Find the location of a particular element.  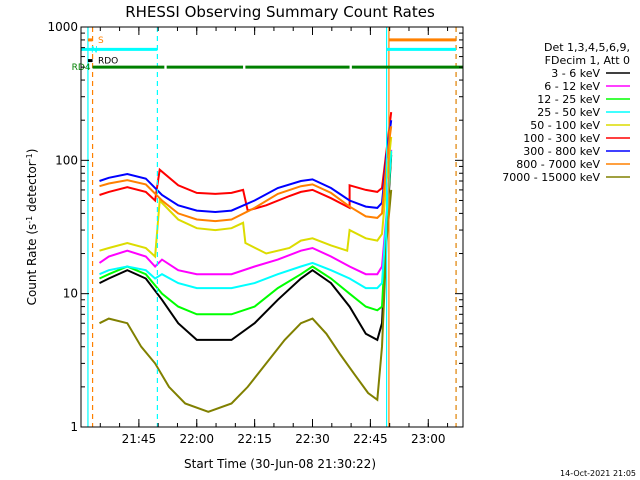

x-tick-label: 22:45 is located at coordinates (370, 439).